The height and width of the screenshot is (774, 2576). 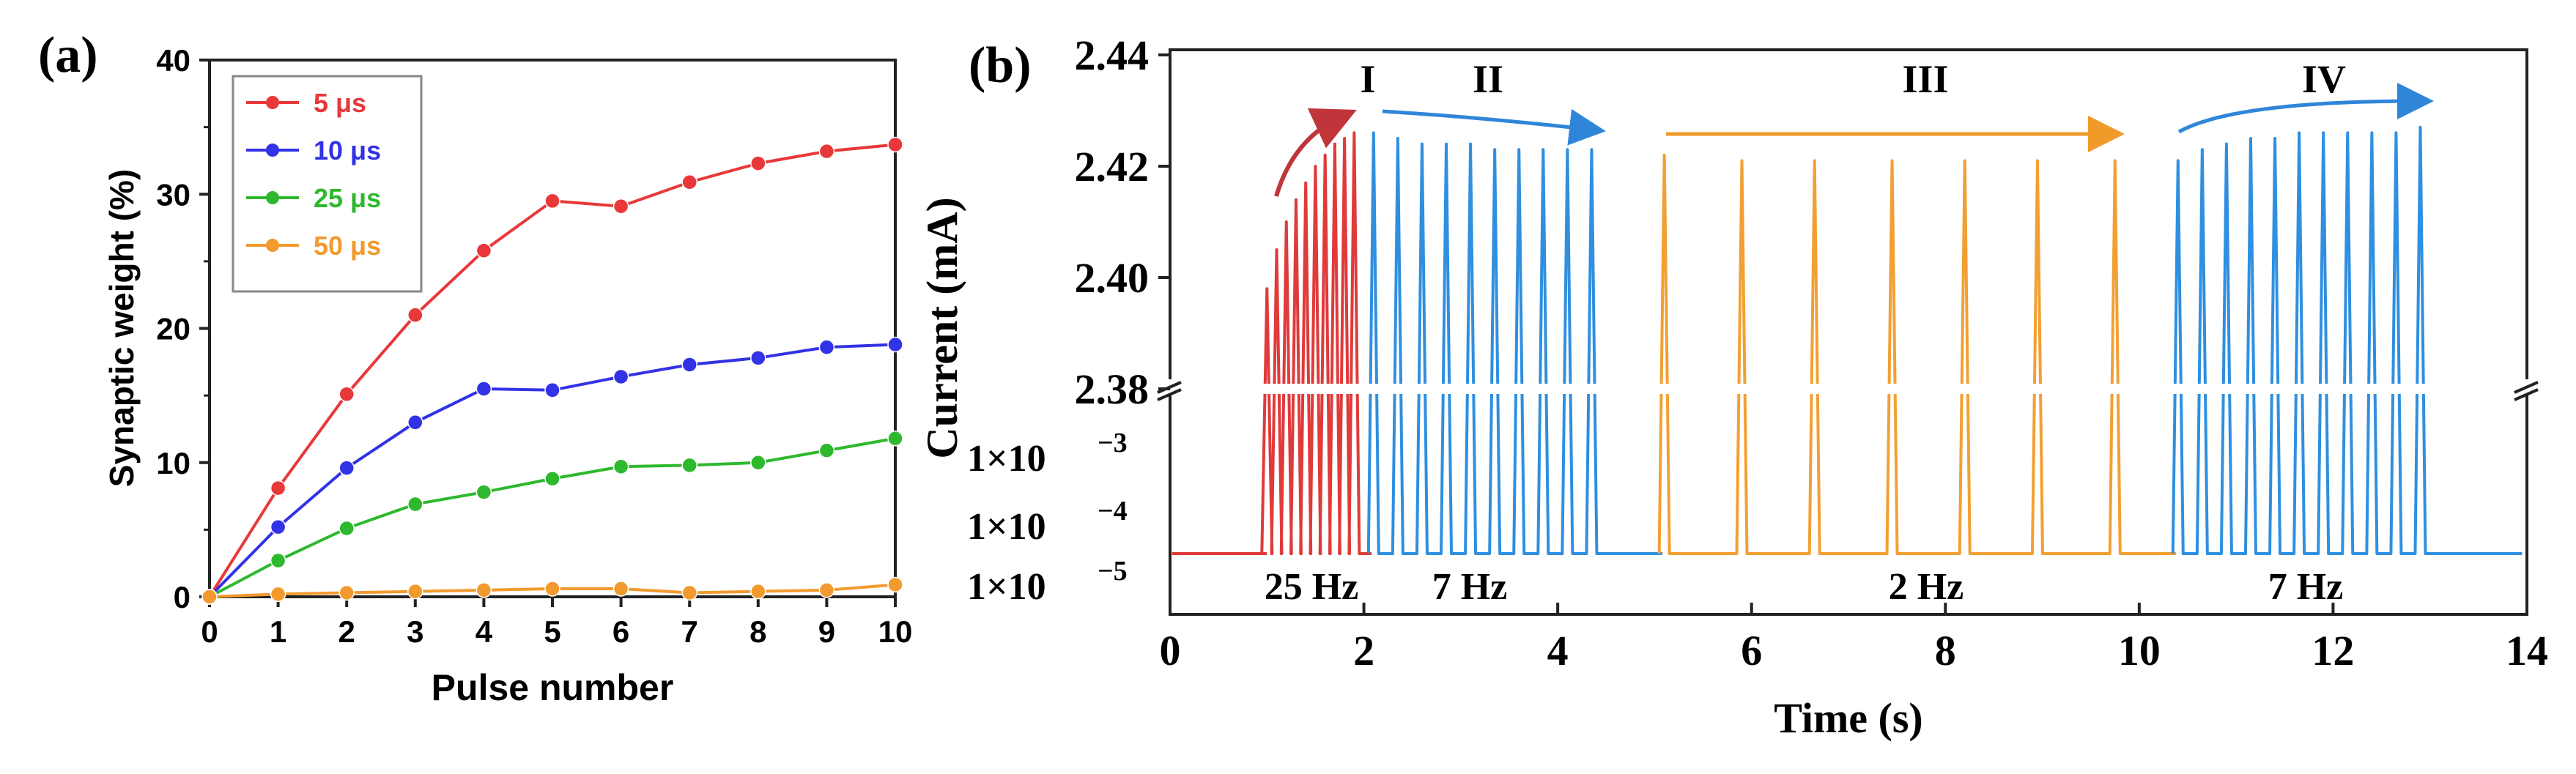 What do you see at coordinates (942, 327) in the screenshot?
I see `panel-b-y-axis-label: Current (mA)` at bounding box center [942, 327].